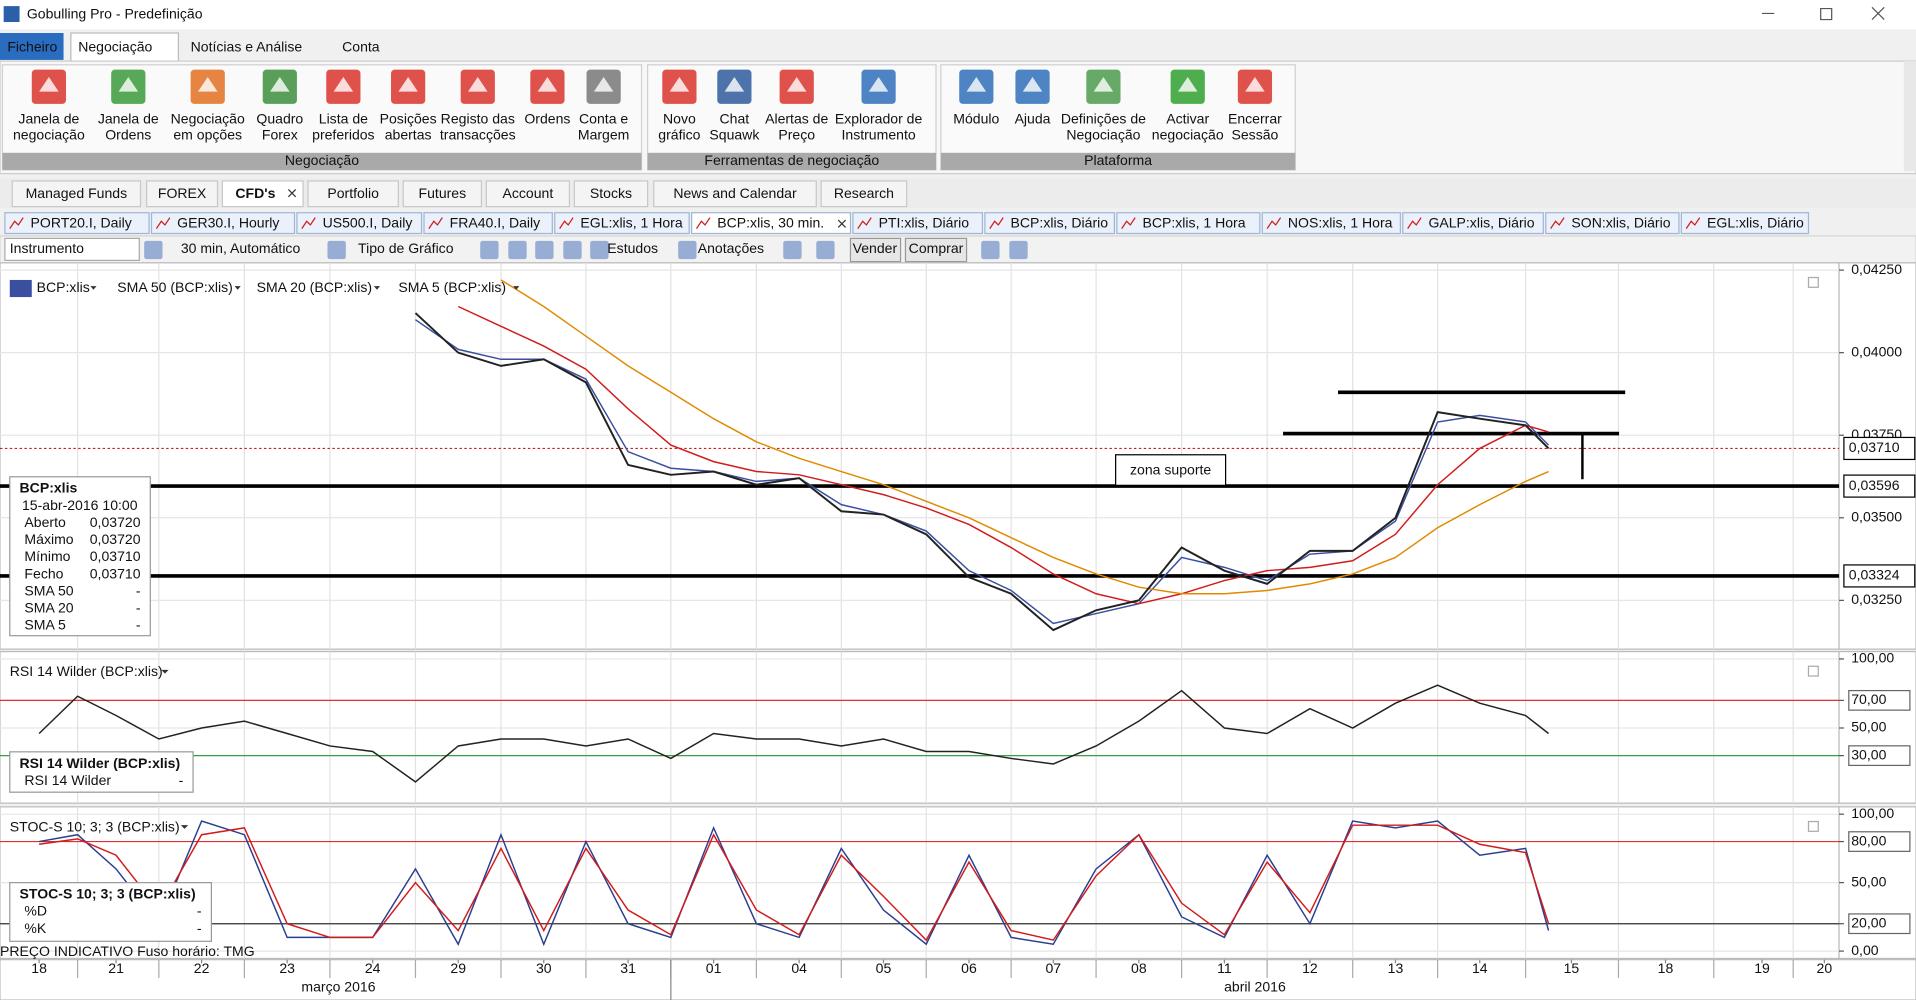  I want to click on chart-tab-label: EGL:xlis, Diário, so click(1755, 222).